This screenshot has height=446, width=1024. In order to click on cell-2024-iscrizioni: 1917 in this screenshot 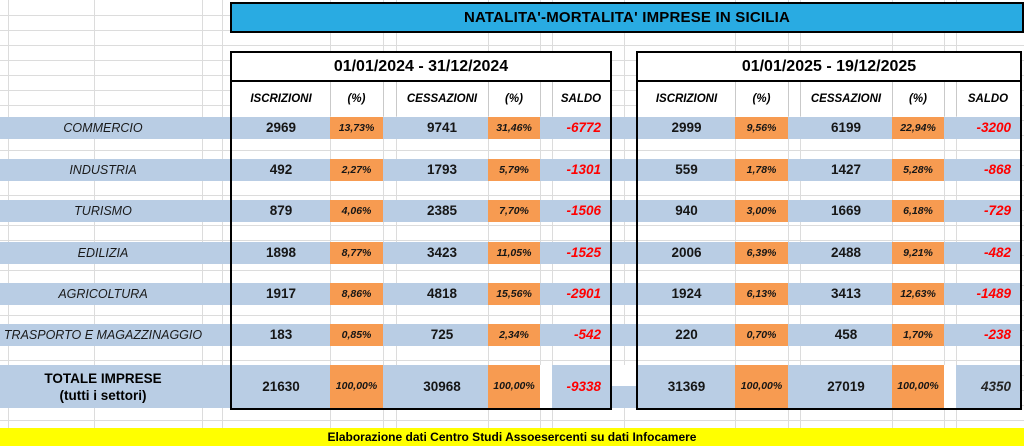, I will do `click(281, 293)`.